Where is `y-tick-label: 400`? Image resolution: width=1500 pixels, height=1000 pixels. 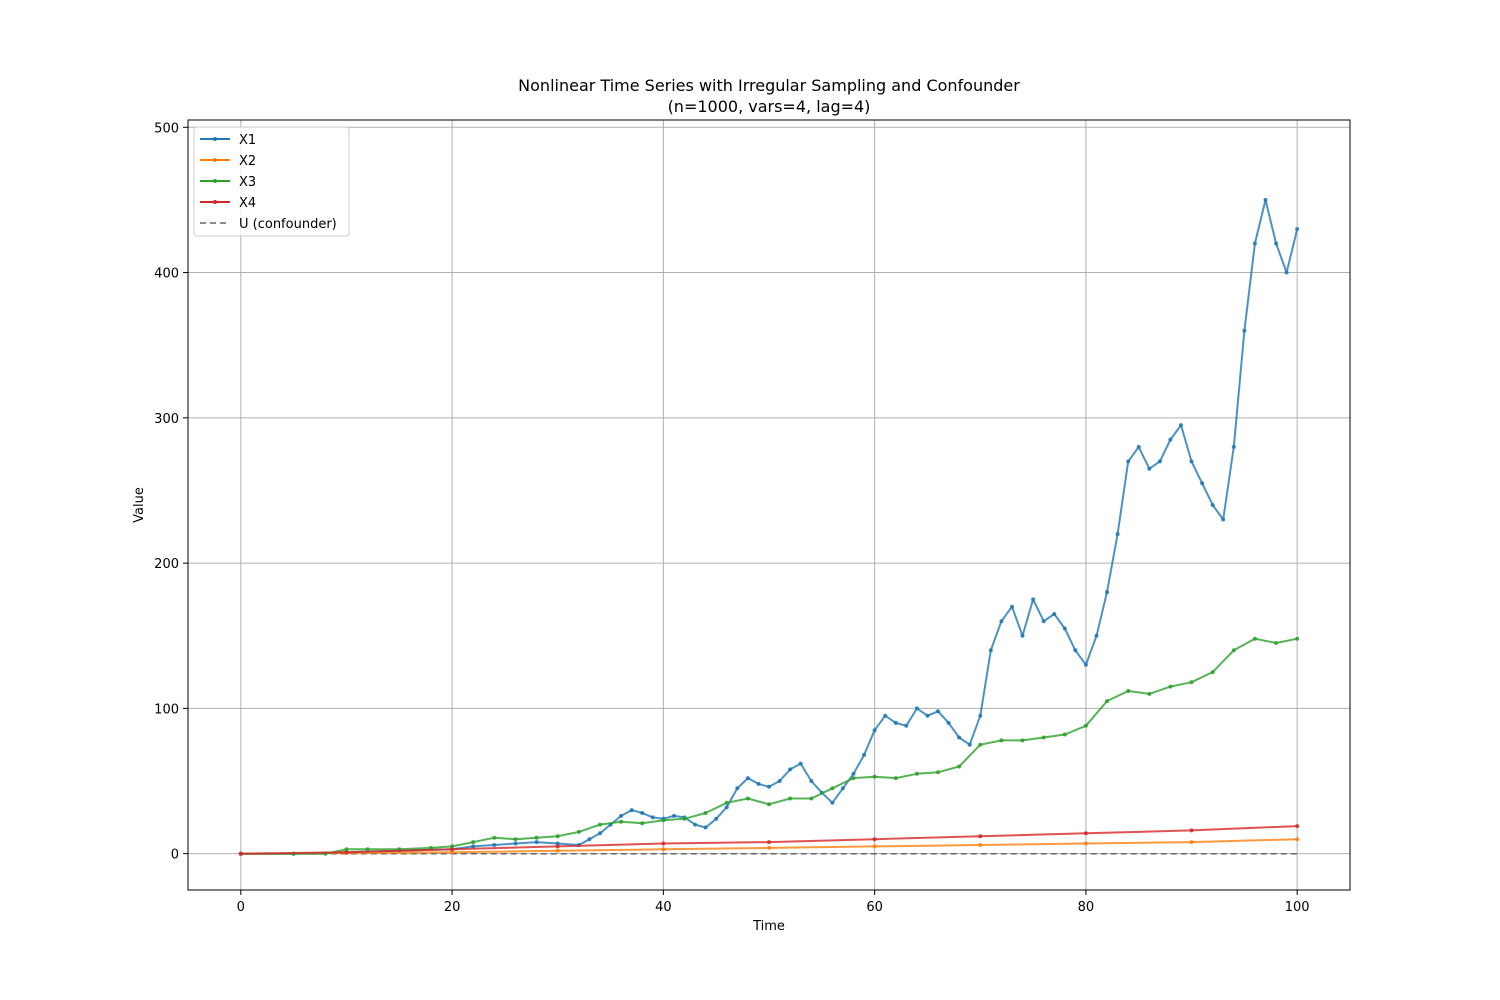
y-tick-label: 400 is located at coordinates (166, 274).